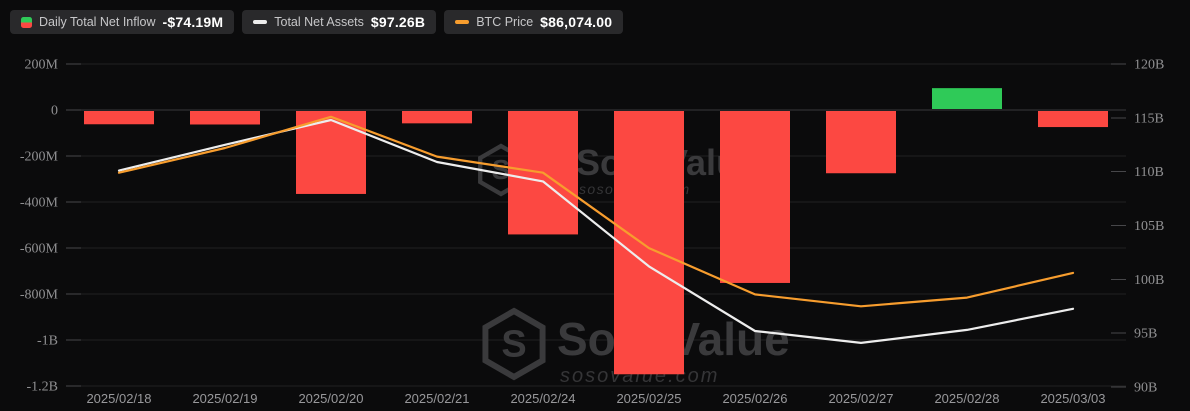 This screenshot has height=411, width=1190. What do you see at coordinates (505, 22) in the screenshot?
I see `legend-label: BTC Price` at bounding box center [505, 22].